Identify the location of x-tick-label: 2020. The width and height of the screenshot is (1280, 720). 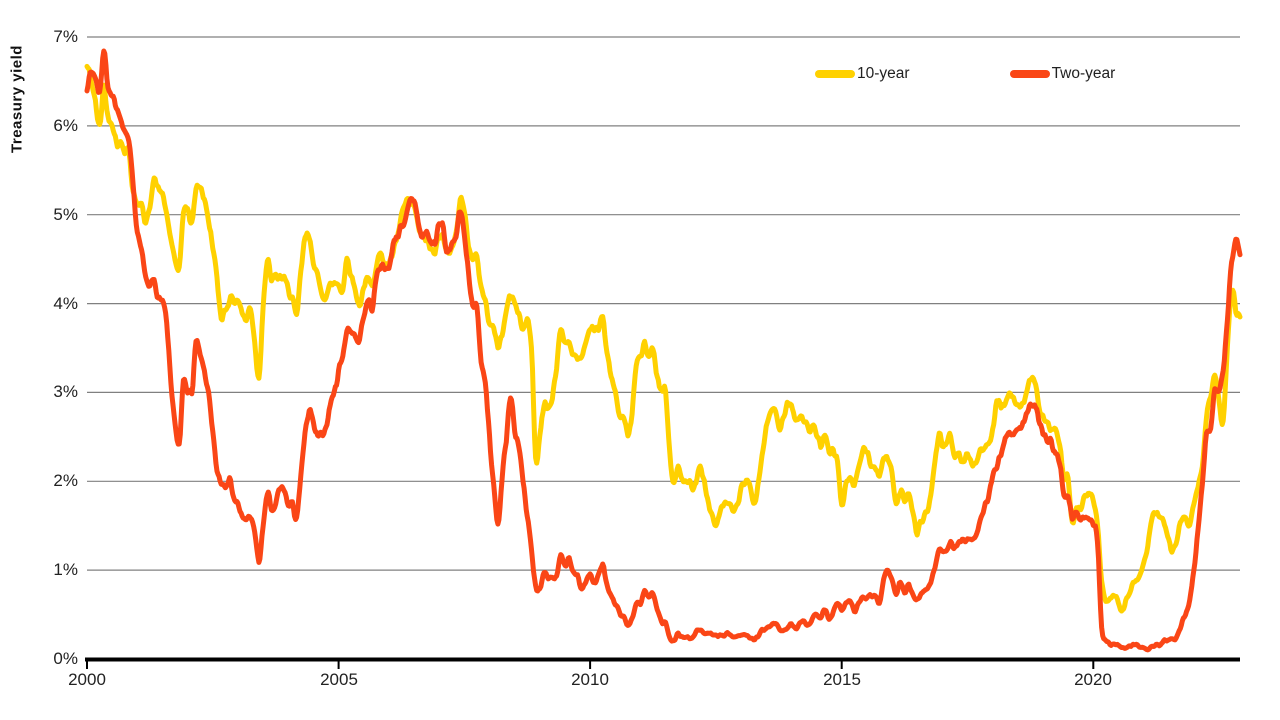
(1093, 679).